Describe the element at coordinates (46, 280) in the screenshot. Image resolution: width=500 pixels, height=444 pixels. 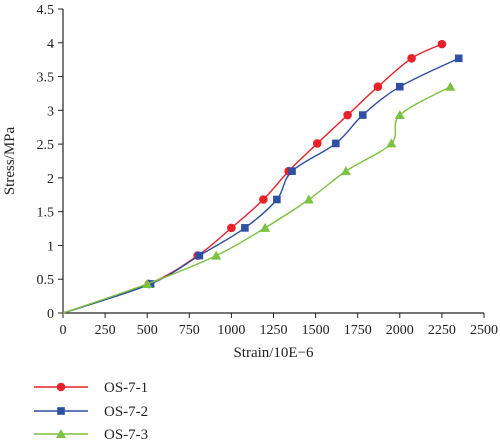
I see `y-tick-label: 0.5` at that location.